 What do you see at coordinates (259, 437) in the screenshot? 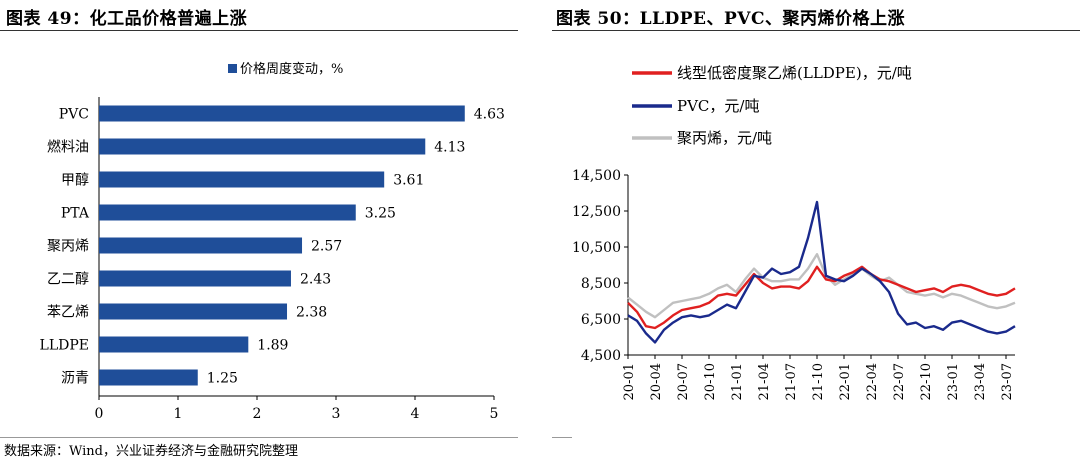
I see `footer-divider-left` at bounding box center [259, 437].